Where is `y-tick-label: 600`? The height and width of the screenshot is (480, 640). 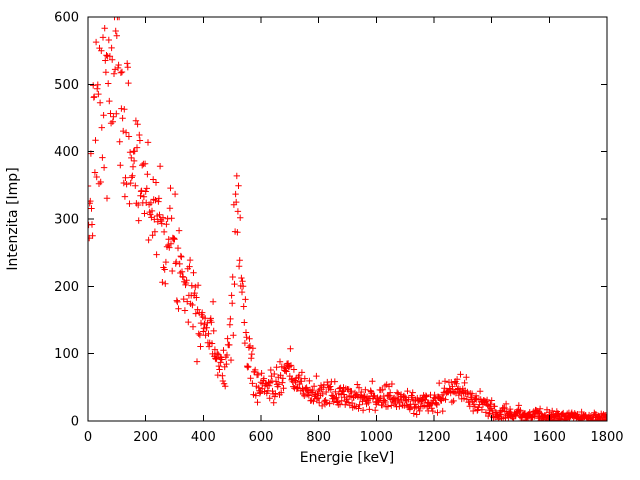
y-tick-label: 600 is located at coordinates (66, 18).